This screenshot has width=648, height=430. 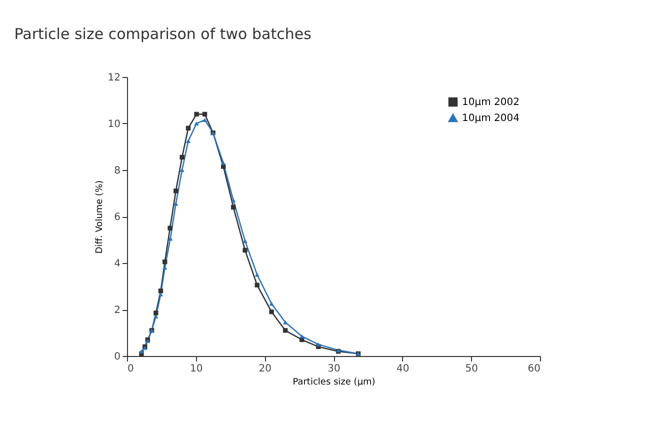 What do you see at coordinates (117, 357) in the screenshot?
I see `y-tick-label: 0` at bounding box center [117, 357].